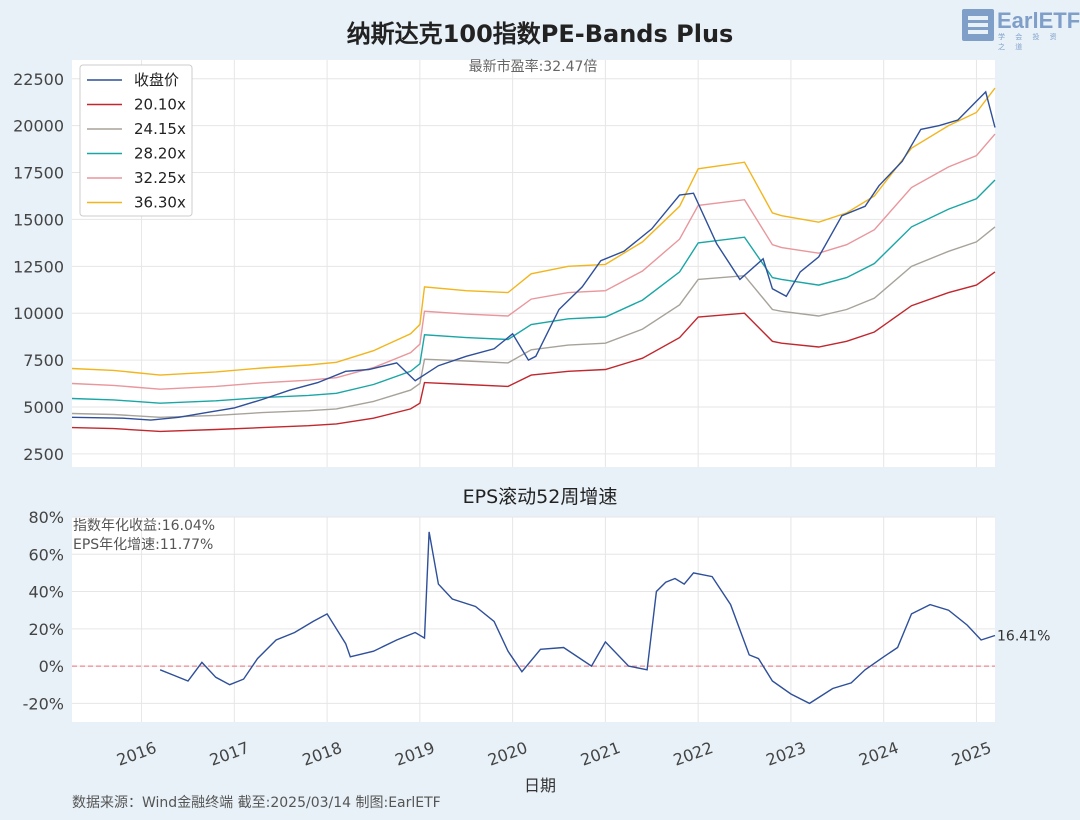 Image resolution: width=1080 pixels, height=820 pixels. Describe the element at coordinates (540, 34) in the screenshot. I see `chart-title: 纳斯达克100指数PE-Bands Plus` at that location.